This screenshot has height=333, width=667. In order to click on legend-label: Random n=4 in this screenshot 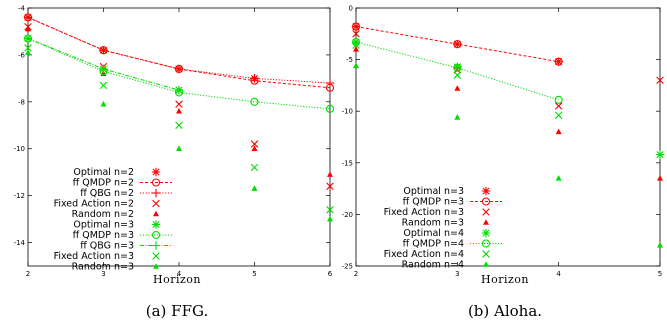, I will do `click(433, 265)`.